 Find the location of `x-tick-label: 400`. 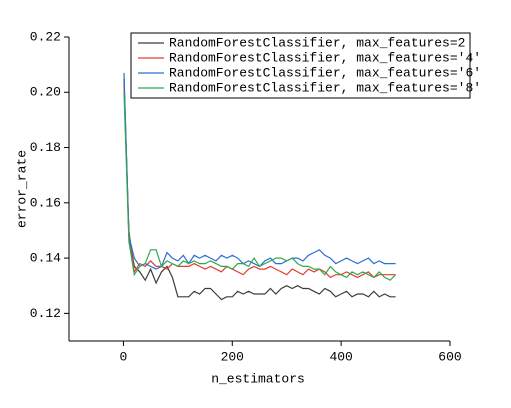

x-tick-label: 400 is located at coordinates (340, 356).